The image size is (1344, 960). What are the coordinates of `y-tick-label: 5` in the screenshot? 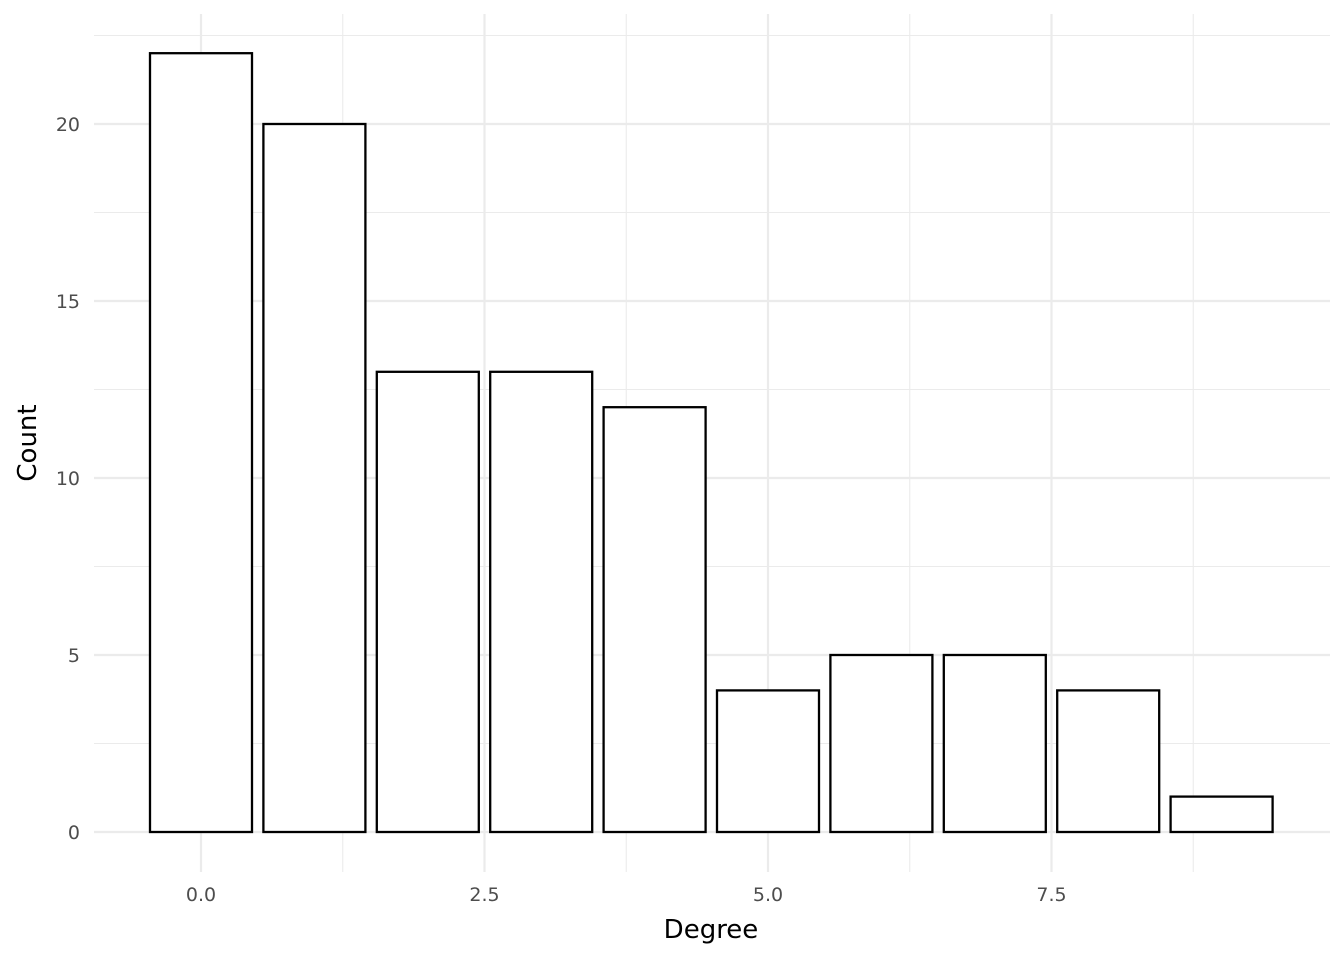 It's located at (74, 656).